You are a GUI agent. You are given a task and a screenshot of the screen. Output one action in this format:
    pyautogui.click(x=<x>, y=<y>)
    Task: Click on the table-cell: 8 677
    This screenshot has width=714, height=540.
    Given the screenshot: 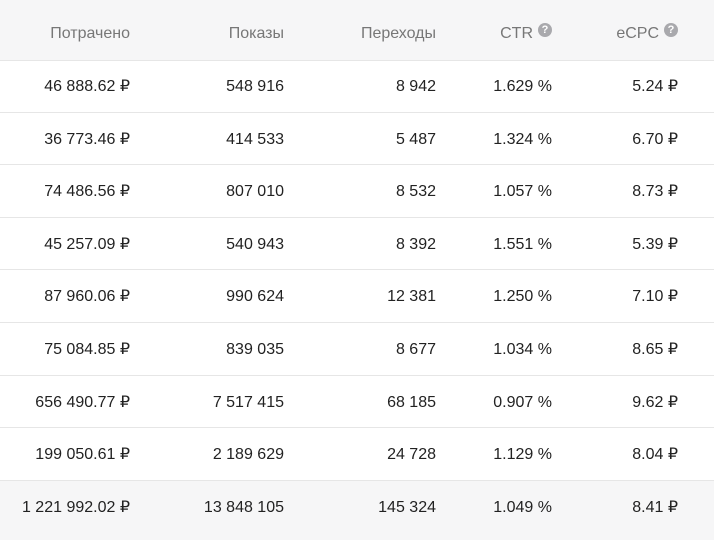 What is the action you would take?
    pyautogui.click(x=416, y=350)
    